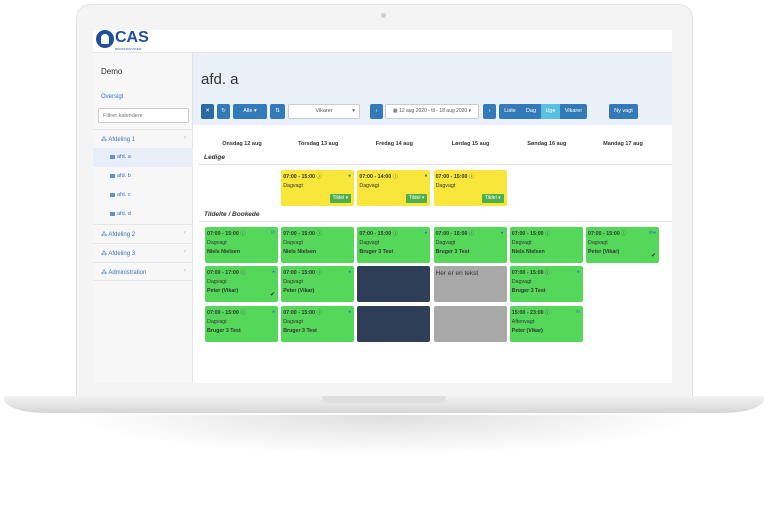 The image size is (768, 527). I want to click on day-header: Torsdag 13 aug, so click(318, 144).